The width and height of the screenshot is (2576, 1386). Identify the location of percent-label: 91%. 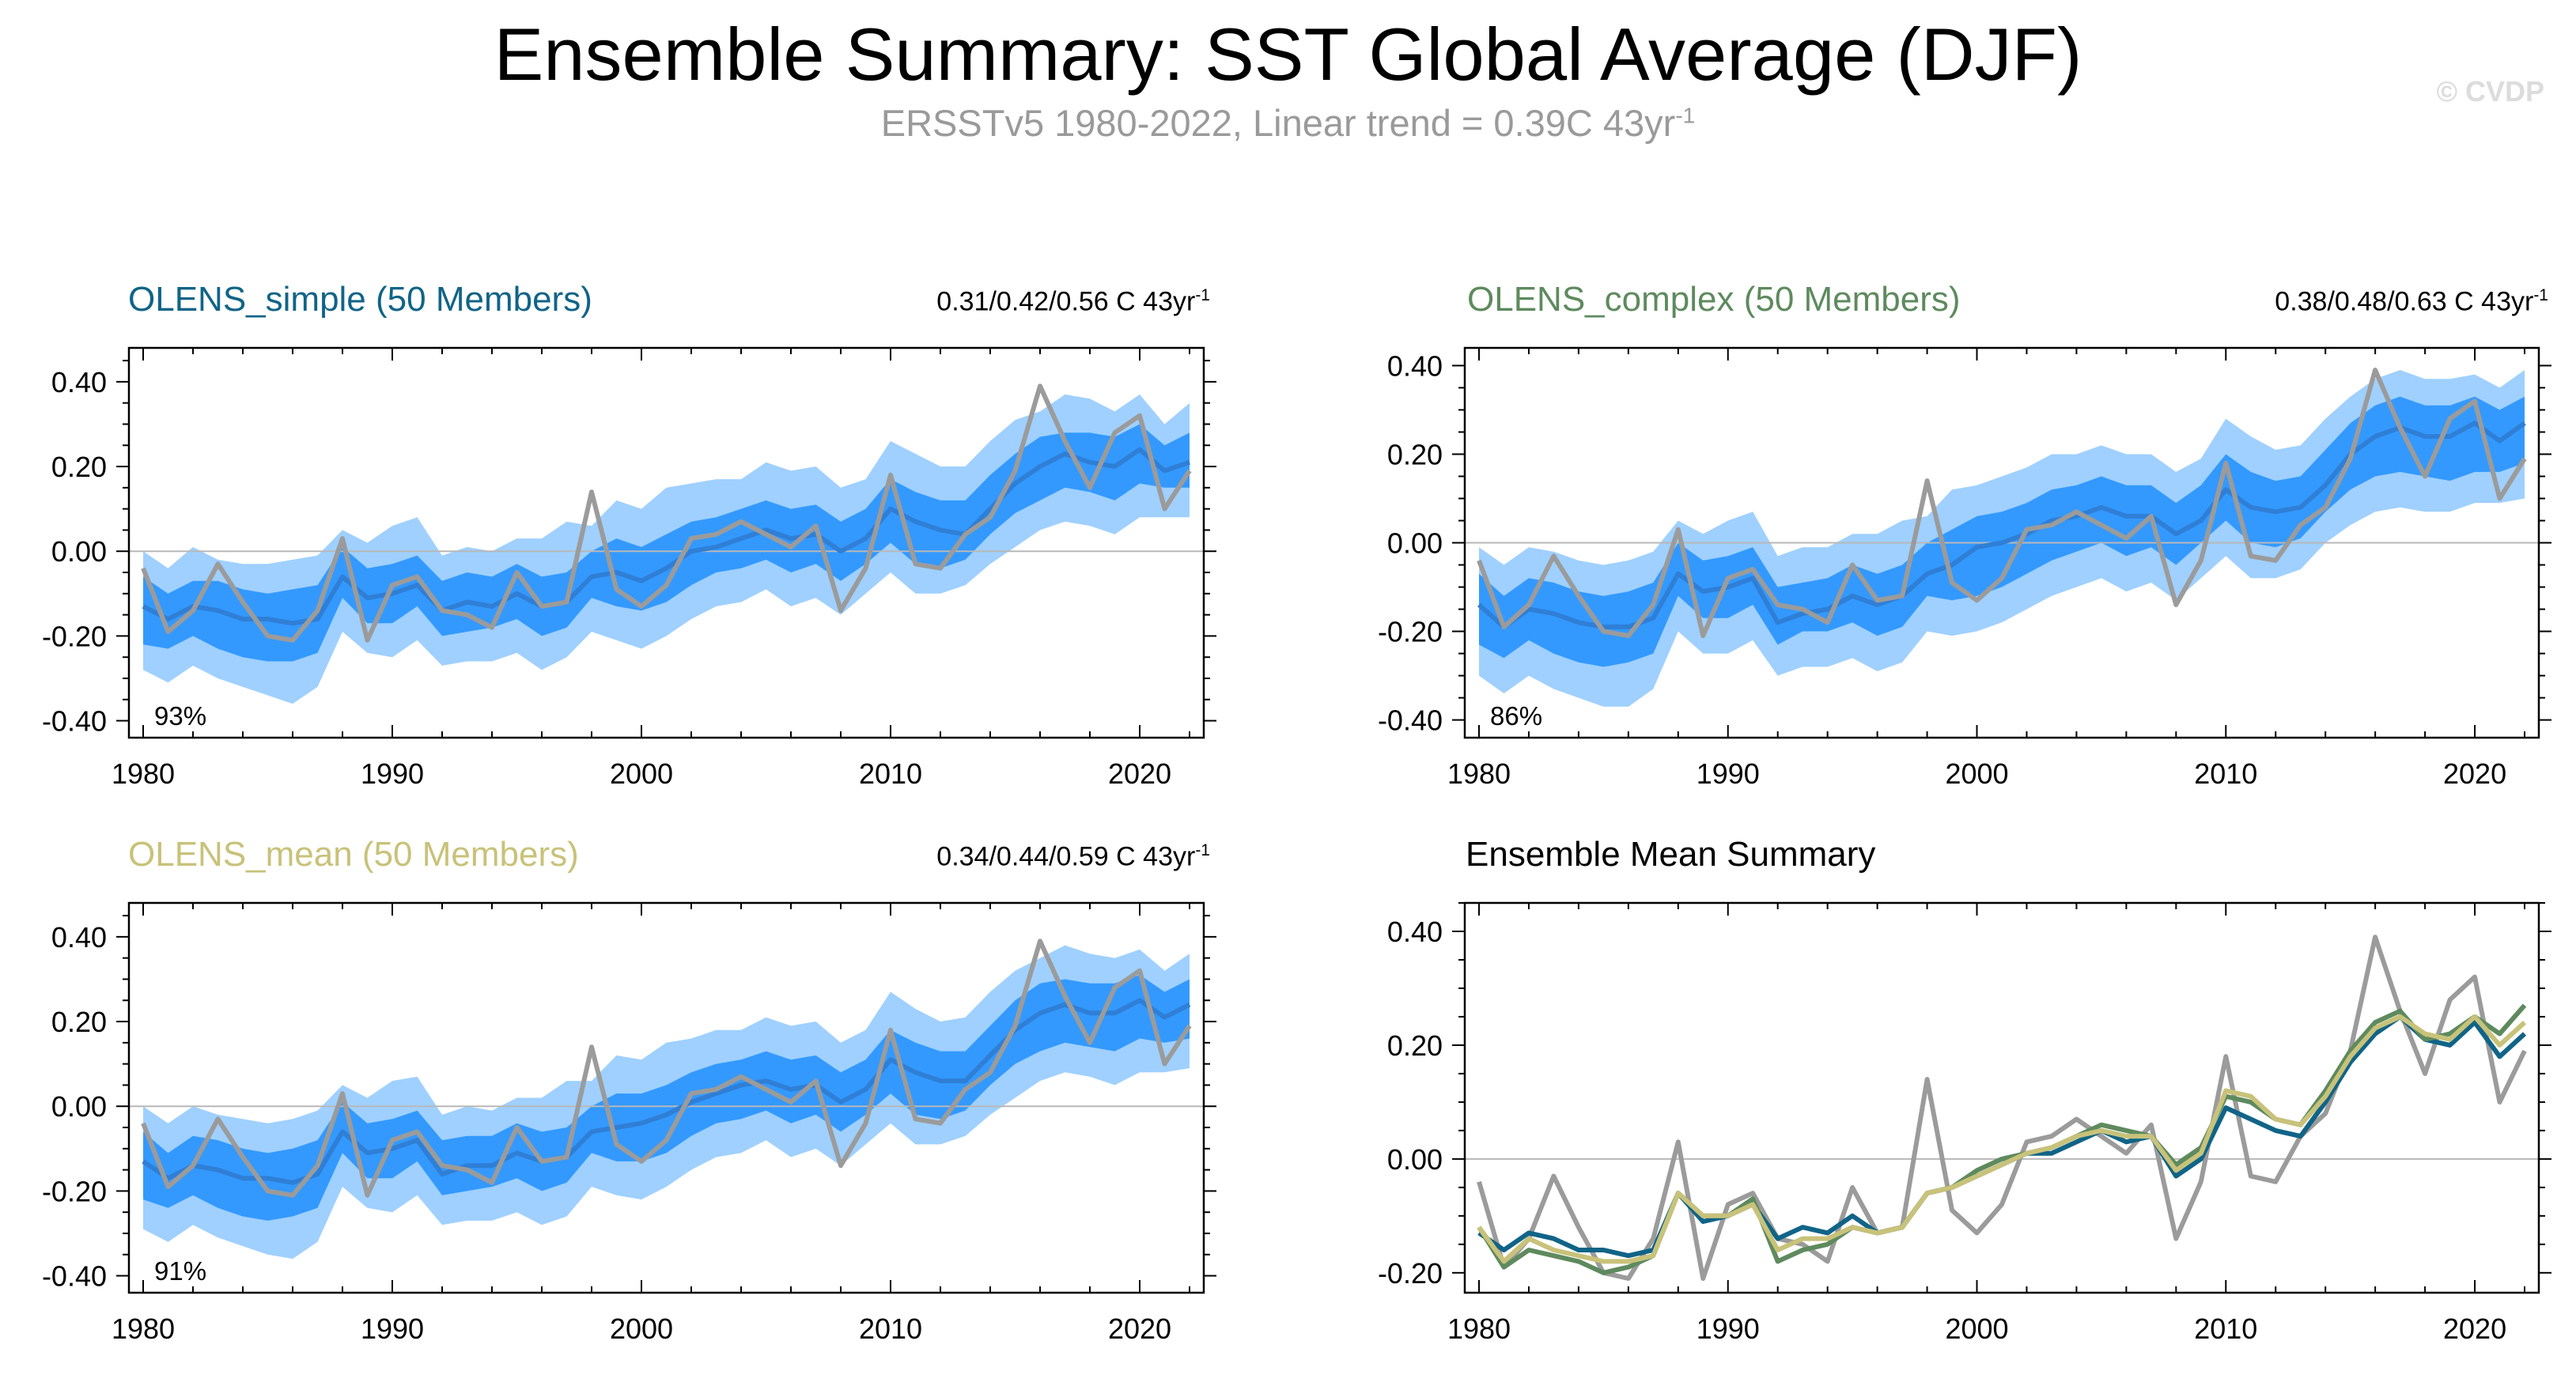
(180, 1271).